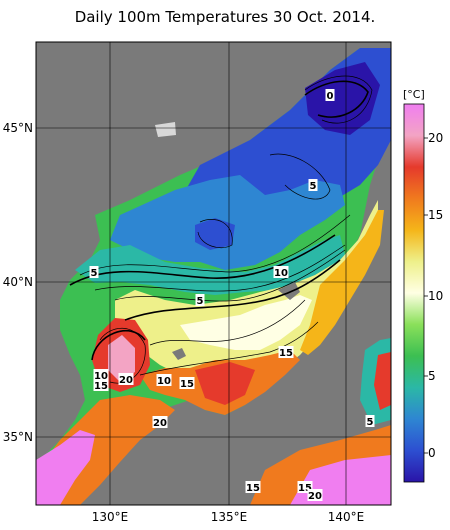  Describe the element at coordinates (225, 17) in the screenshot. I see `map-title: Daily 100m Temperatures 30 Oct. 2014.` at that location.